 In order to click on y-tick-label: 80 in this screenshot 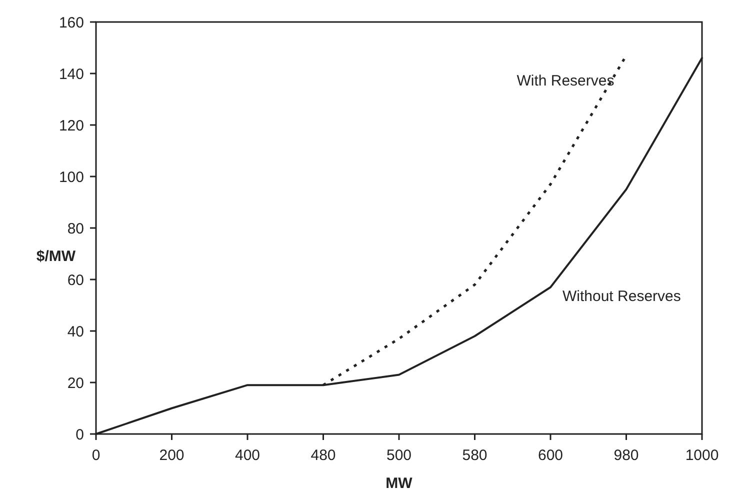, I will do `click(75, 229)`.